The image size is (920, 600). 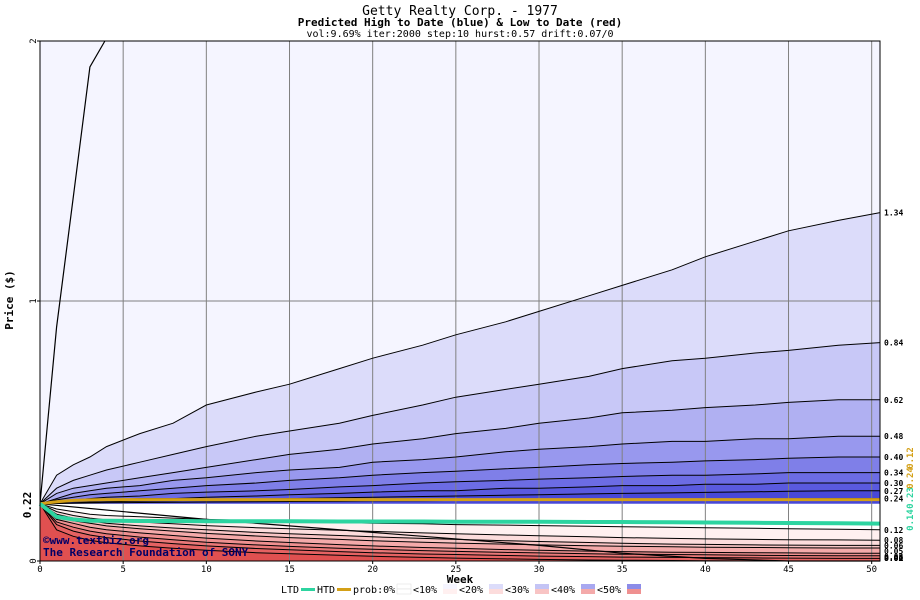 I want to click on right-label-0.24: 0.24, so click(x=893, y=499).